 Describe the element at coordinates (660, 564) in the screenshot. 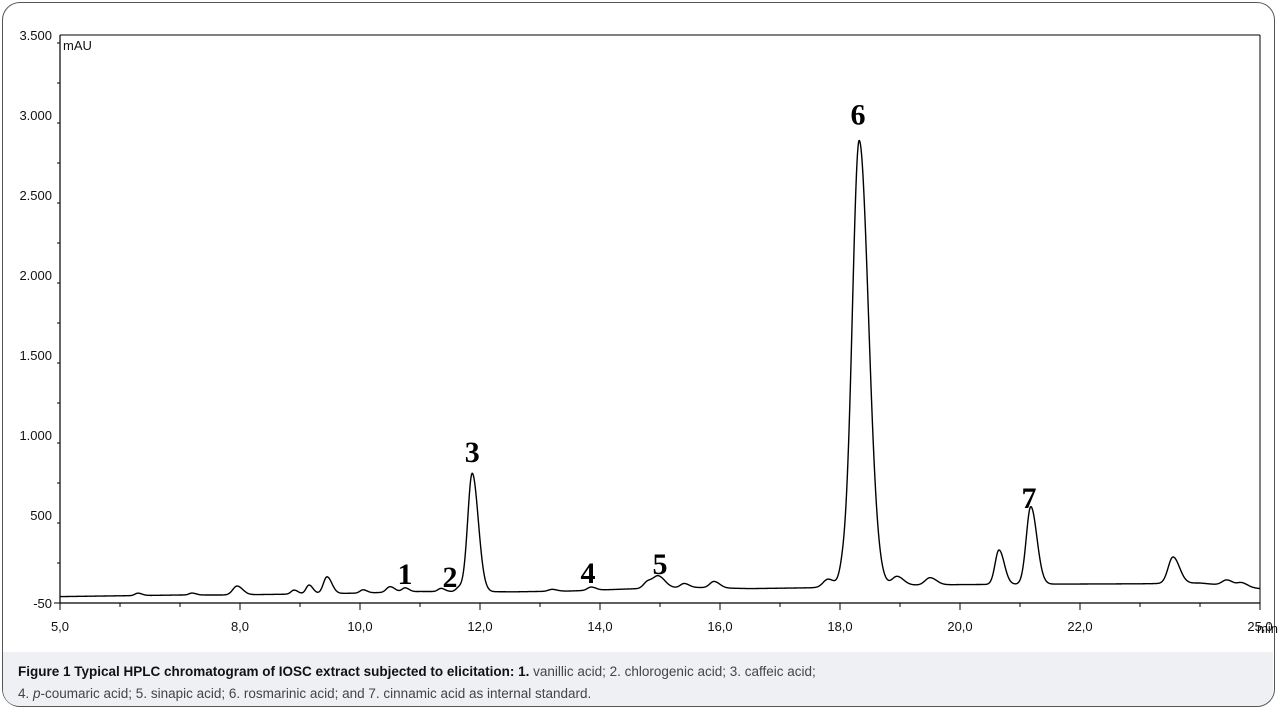

I see `peak-label-5: 5` at that location.